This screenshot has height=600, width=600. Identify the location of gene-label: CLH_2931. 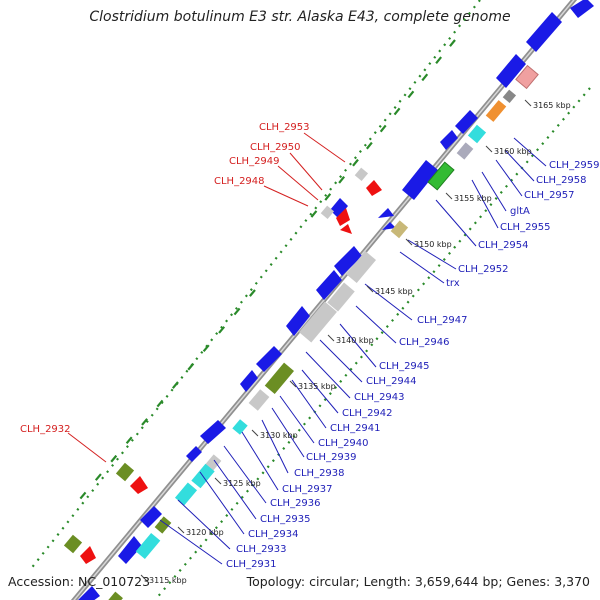
(251, 564).